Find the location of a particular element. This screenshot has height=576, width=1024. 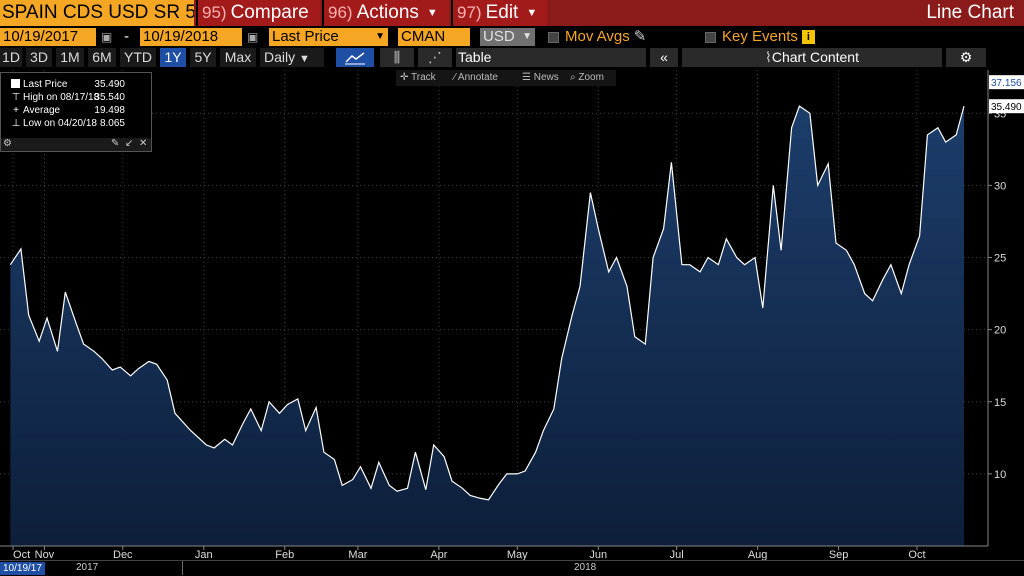

x-tick-label: Jan is located at coordinates (204, 554).